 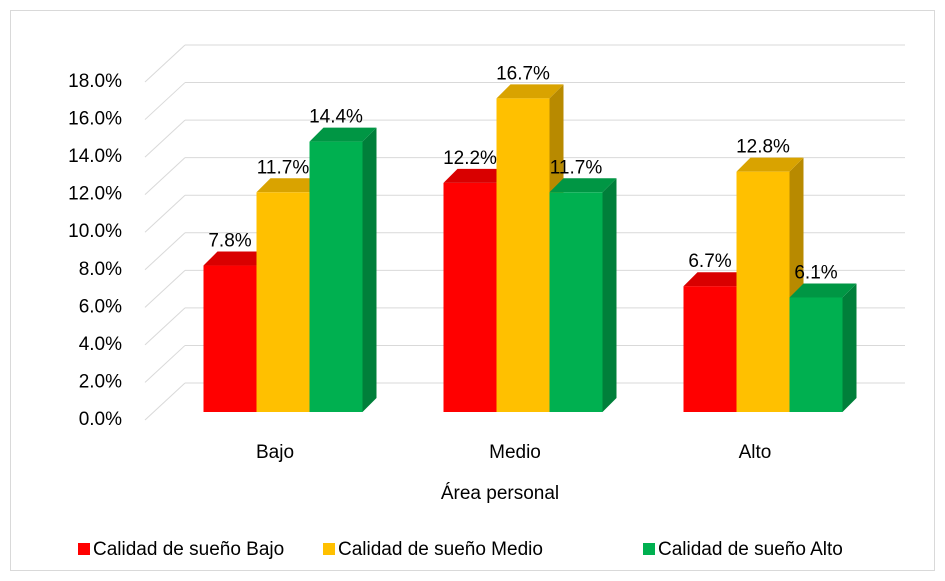 I want to click on y-tick-label: 18.0%, so click(x=95, y=81).